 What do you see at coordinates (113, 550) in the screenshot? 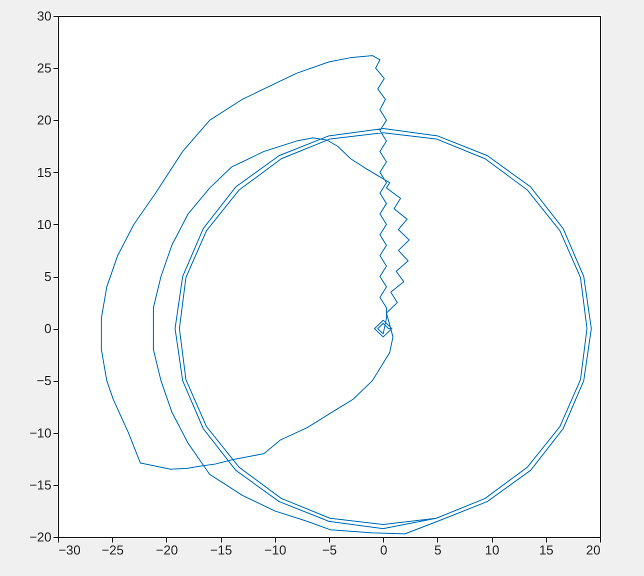
I see `x-tick-label: −25` at bounding box center [113, 550].